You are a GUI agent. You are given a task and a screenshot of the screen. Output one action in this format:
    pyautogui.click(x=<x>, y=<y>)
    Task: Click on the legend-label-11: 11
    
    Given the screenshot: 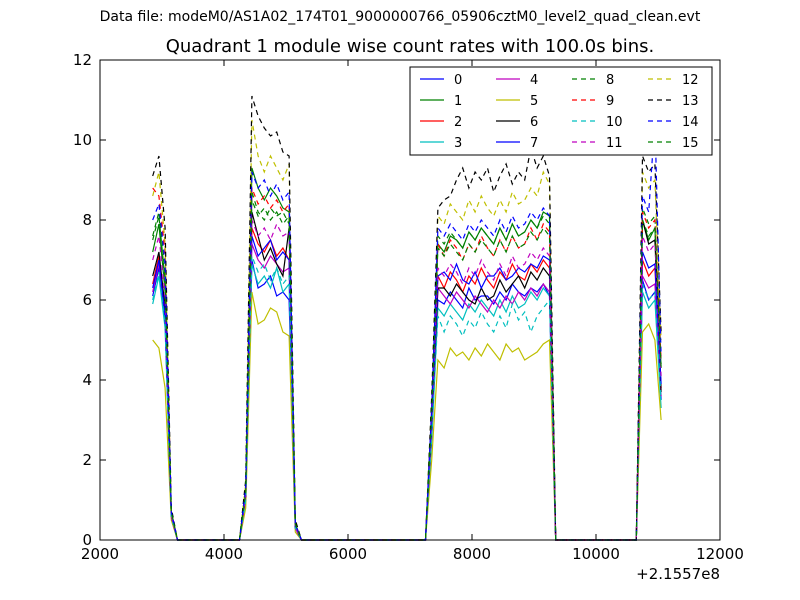 What is the action you would take?
    pyautogui.click(x=614, y=143)
    